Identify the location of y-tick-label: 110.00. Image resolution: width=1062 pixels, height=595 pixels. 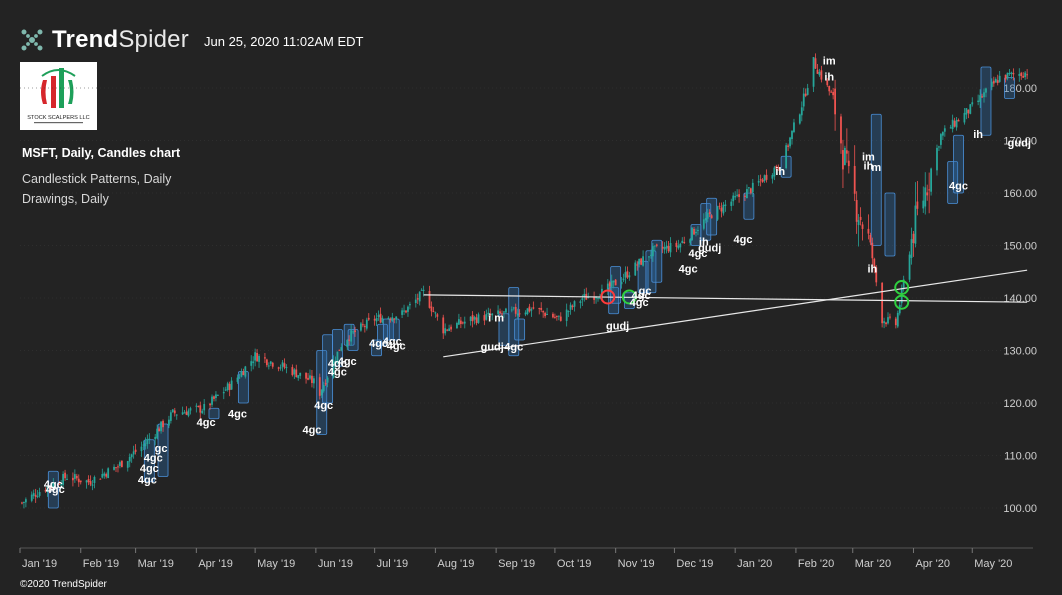
(1020, 457).